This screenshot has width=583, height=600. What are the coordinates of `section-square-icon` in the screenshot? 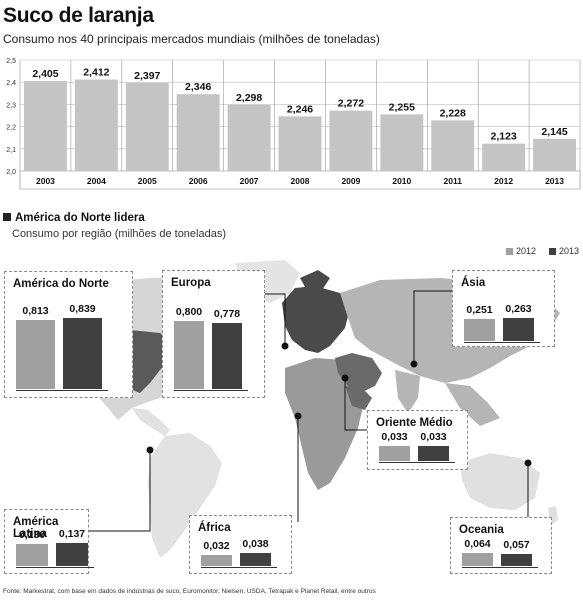 It's located at (7, 217).